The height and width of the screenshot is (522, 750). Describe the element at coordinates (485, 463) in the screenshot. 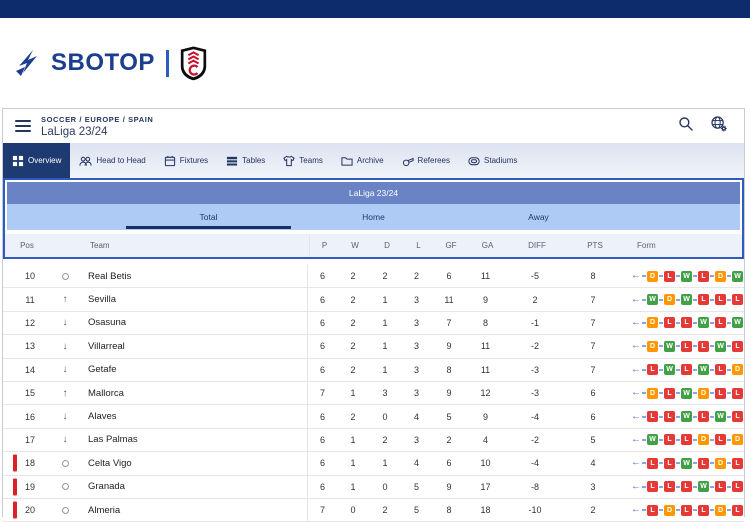

I see `goals-against: 10` at that location.